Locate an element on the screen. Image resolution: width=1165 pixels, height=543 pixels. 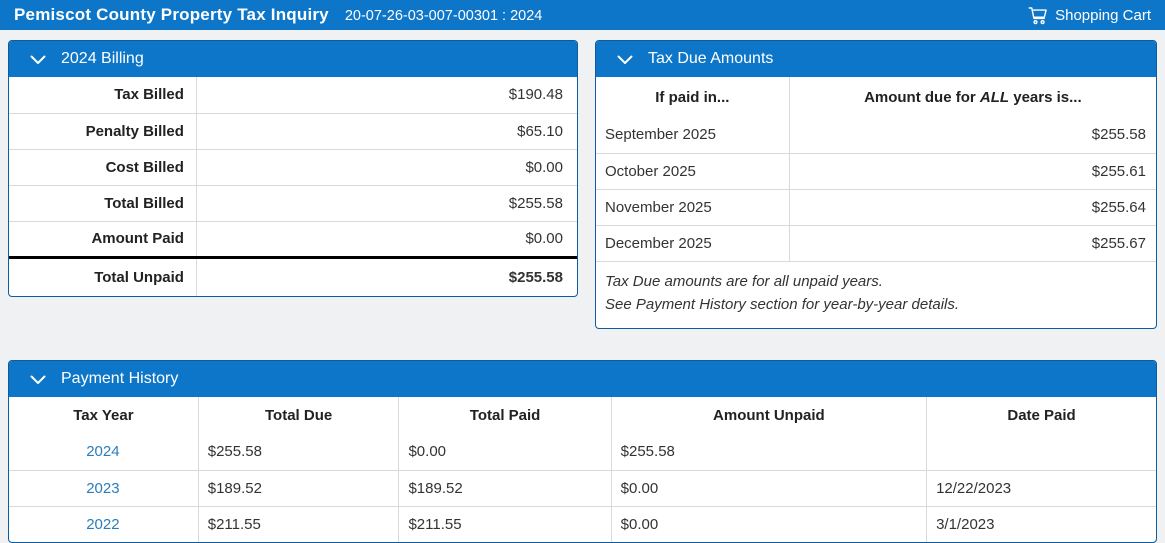
billing-row-label: Amount Paid is located at coordinates (103, 238).